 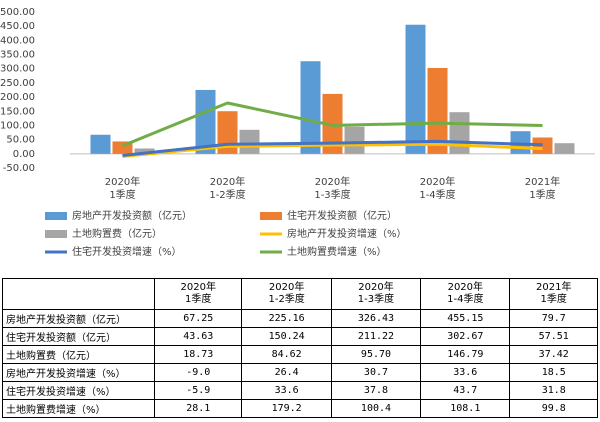 I want to click on table-cell: 108.1, so click(x=465, y=408).